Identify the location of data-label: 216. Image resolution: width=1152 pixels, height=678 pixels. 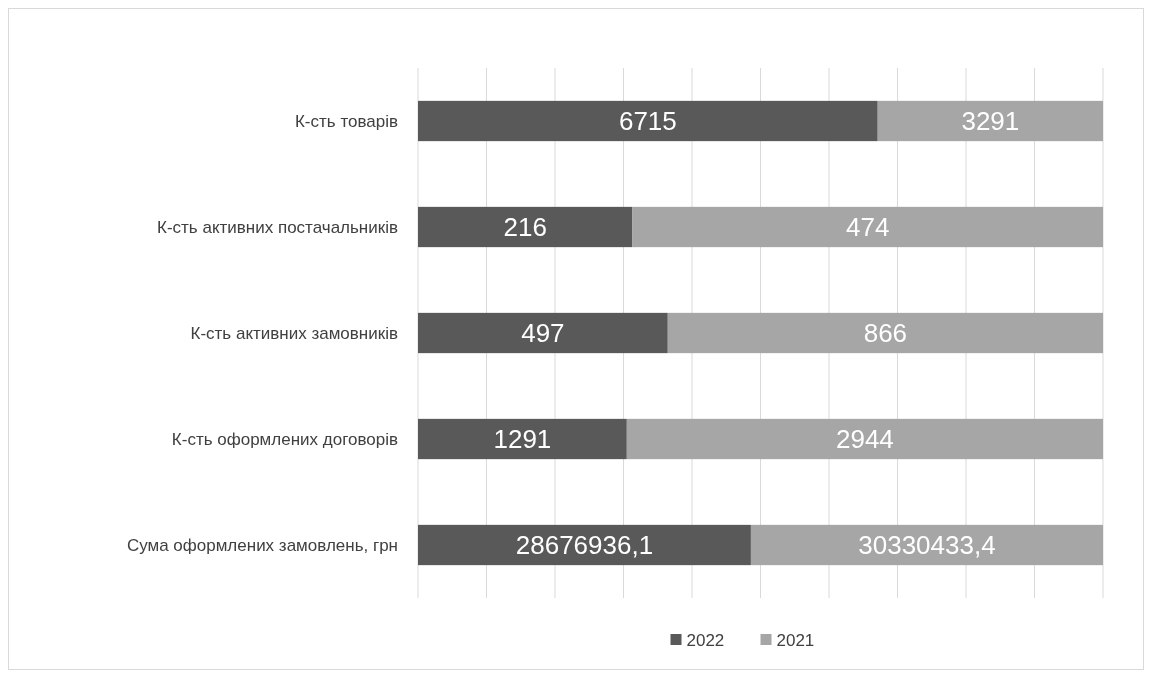
(525, 227).